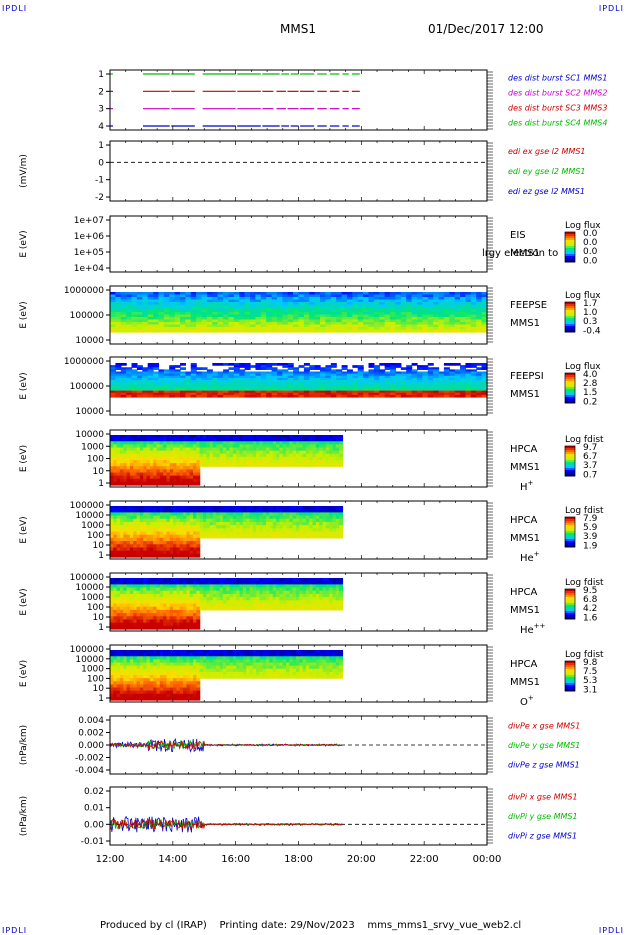 This screenshot has width=630, height=935. What do you see at coordinates (546, 191) in the screenshot?
I see `legend-edi-e-2: edi ez gse l2 MMS1` at bounding box center [546, 191].